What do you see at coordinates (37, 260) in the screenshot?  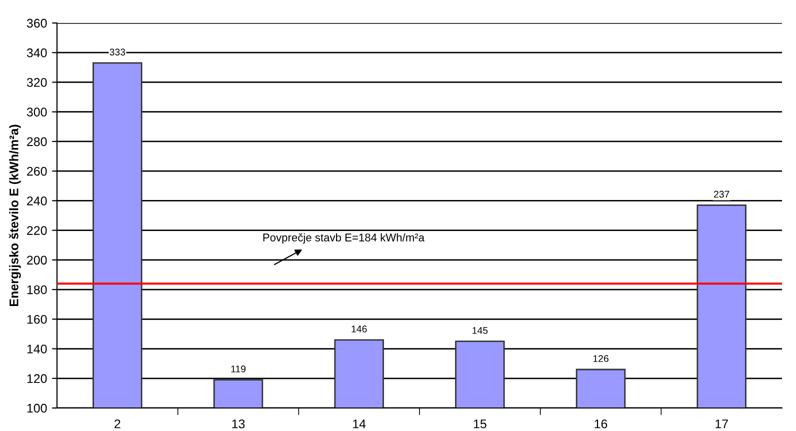 I see `y-tick-label: 200` at bounding box center [37, 260].